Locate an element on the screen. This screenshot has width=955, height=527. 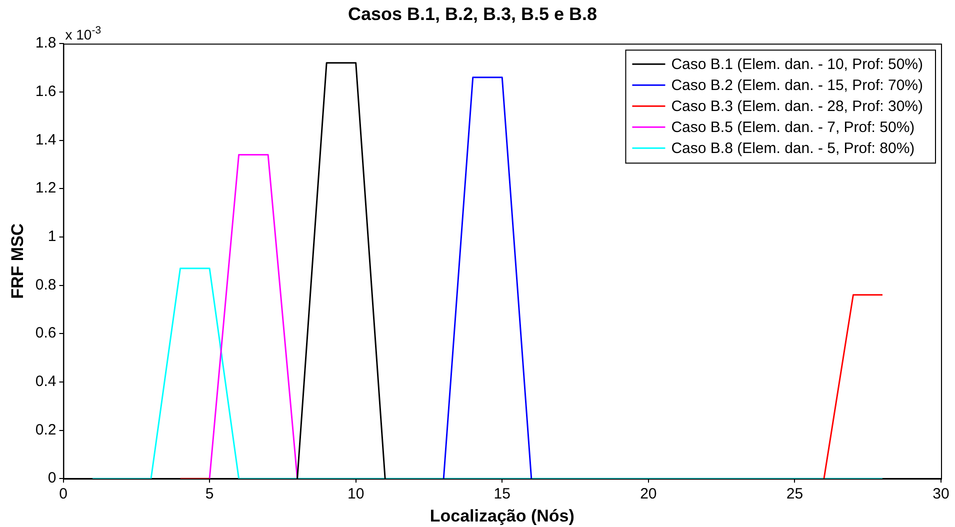
chart-title: Casos B.1, B.2, B.3, B.5 e B.8 is located at coordinates (473, 14).